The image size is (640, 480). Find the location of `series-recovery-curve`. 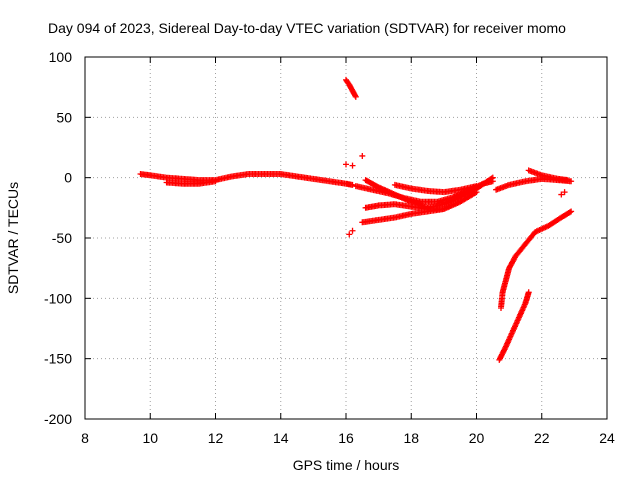

series-recovery-curve is located at coordinates (536, 259).